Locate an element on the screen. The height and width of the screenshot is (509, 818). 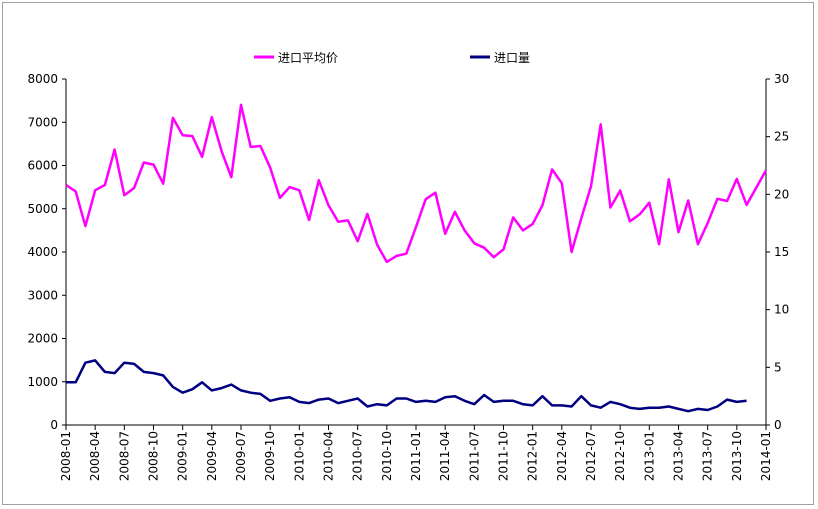
legend: 进口平均价 进口量 is located at coordinates (392, 58).